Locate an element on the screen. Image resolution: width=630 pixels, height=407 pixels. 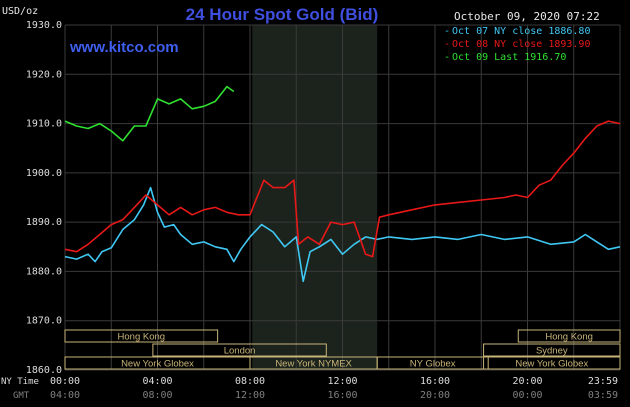
x-tick-gmt: 16:00 is located at coordinates (342, 395).